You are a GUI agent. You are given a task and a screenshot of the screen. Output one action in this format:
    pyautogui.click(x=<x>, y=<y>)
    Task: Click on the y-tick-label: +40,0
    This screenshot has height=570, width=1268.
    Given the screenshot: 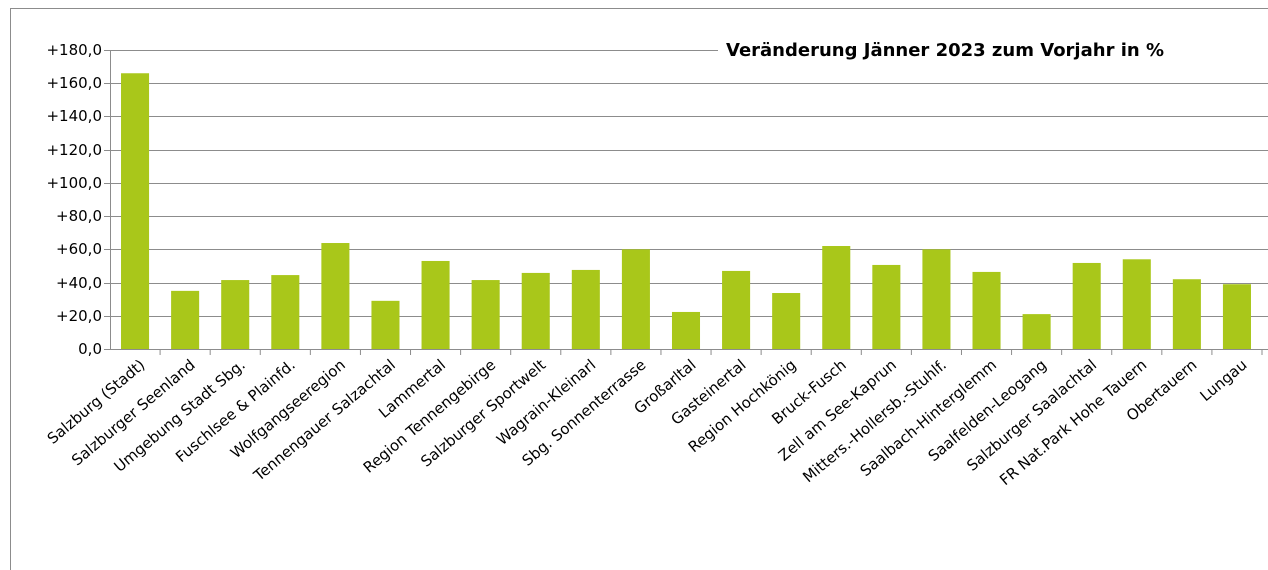 What is the action you would take?
    pyautogui.click(x=79, y=283)
    